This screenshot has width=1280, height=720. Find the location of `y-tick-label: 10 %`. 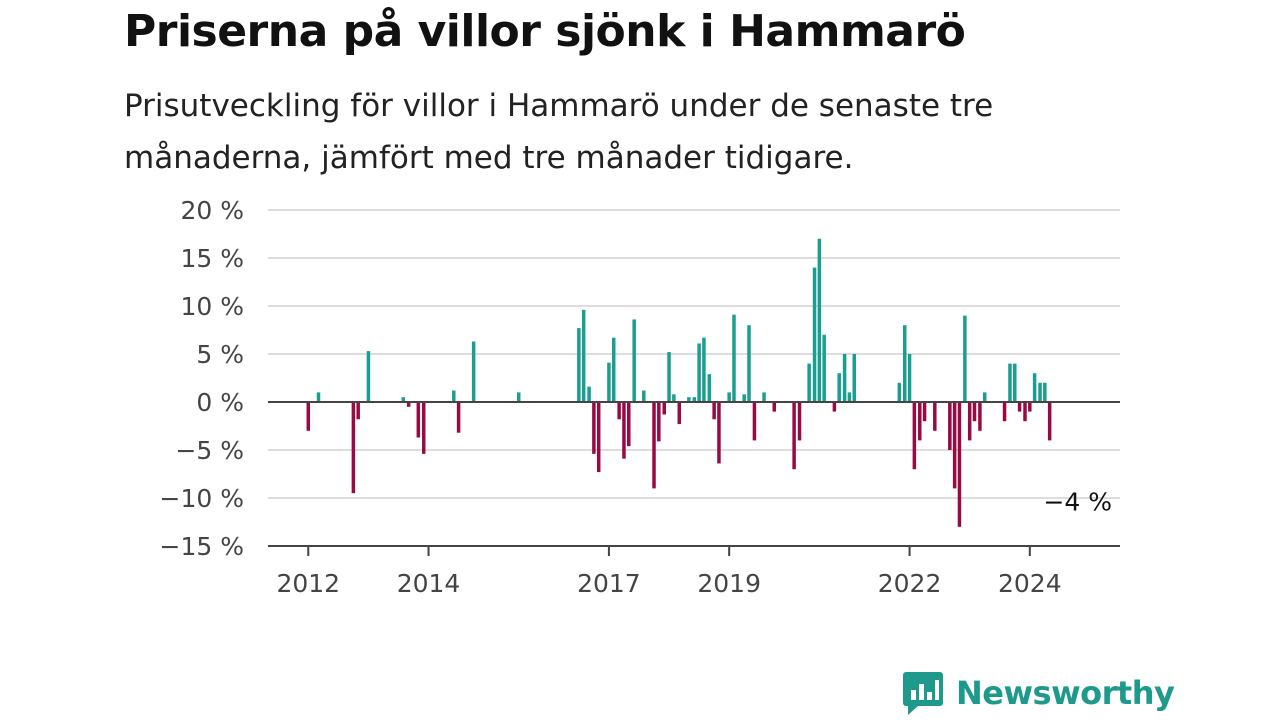

y-tick-label: 10 % is located at coordinates (212, 306).